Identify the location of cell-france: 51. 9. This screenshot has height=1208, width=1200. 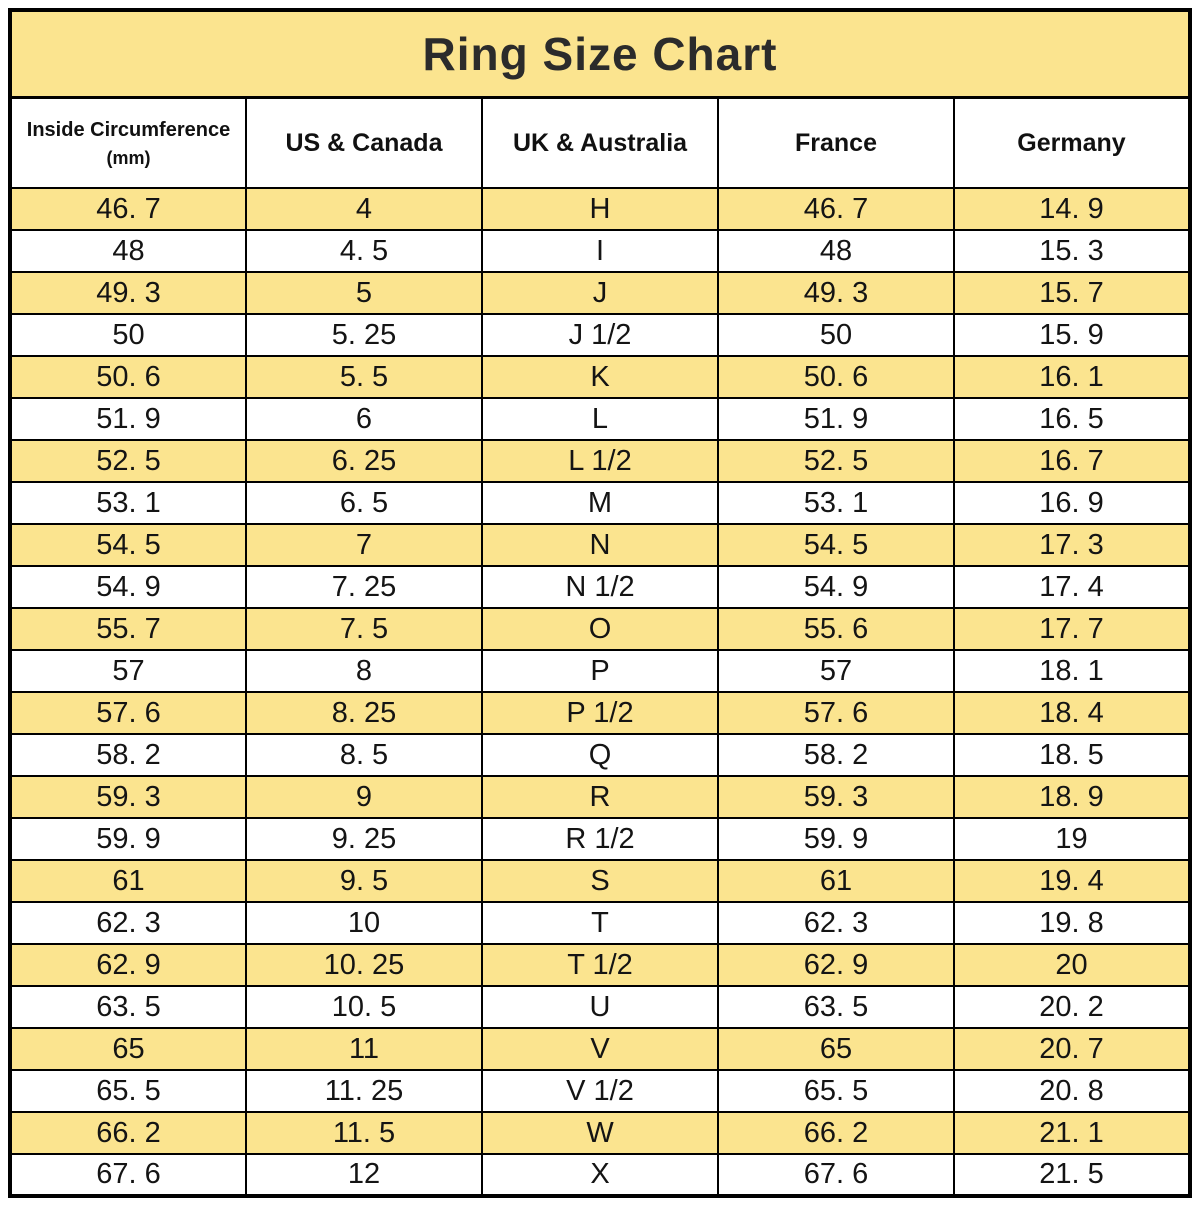
(836, 419).